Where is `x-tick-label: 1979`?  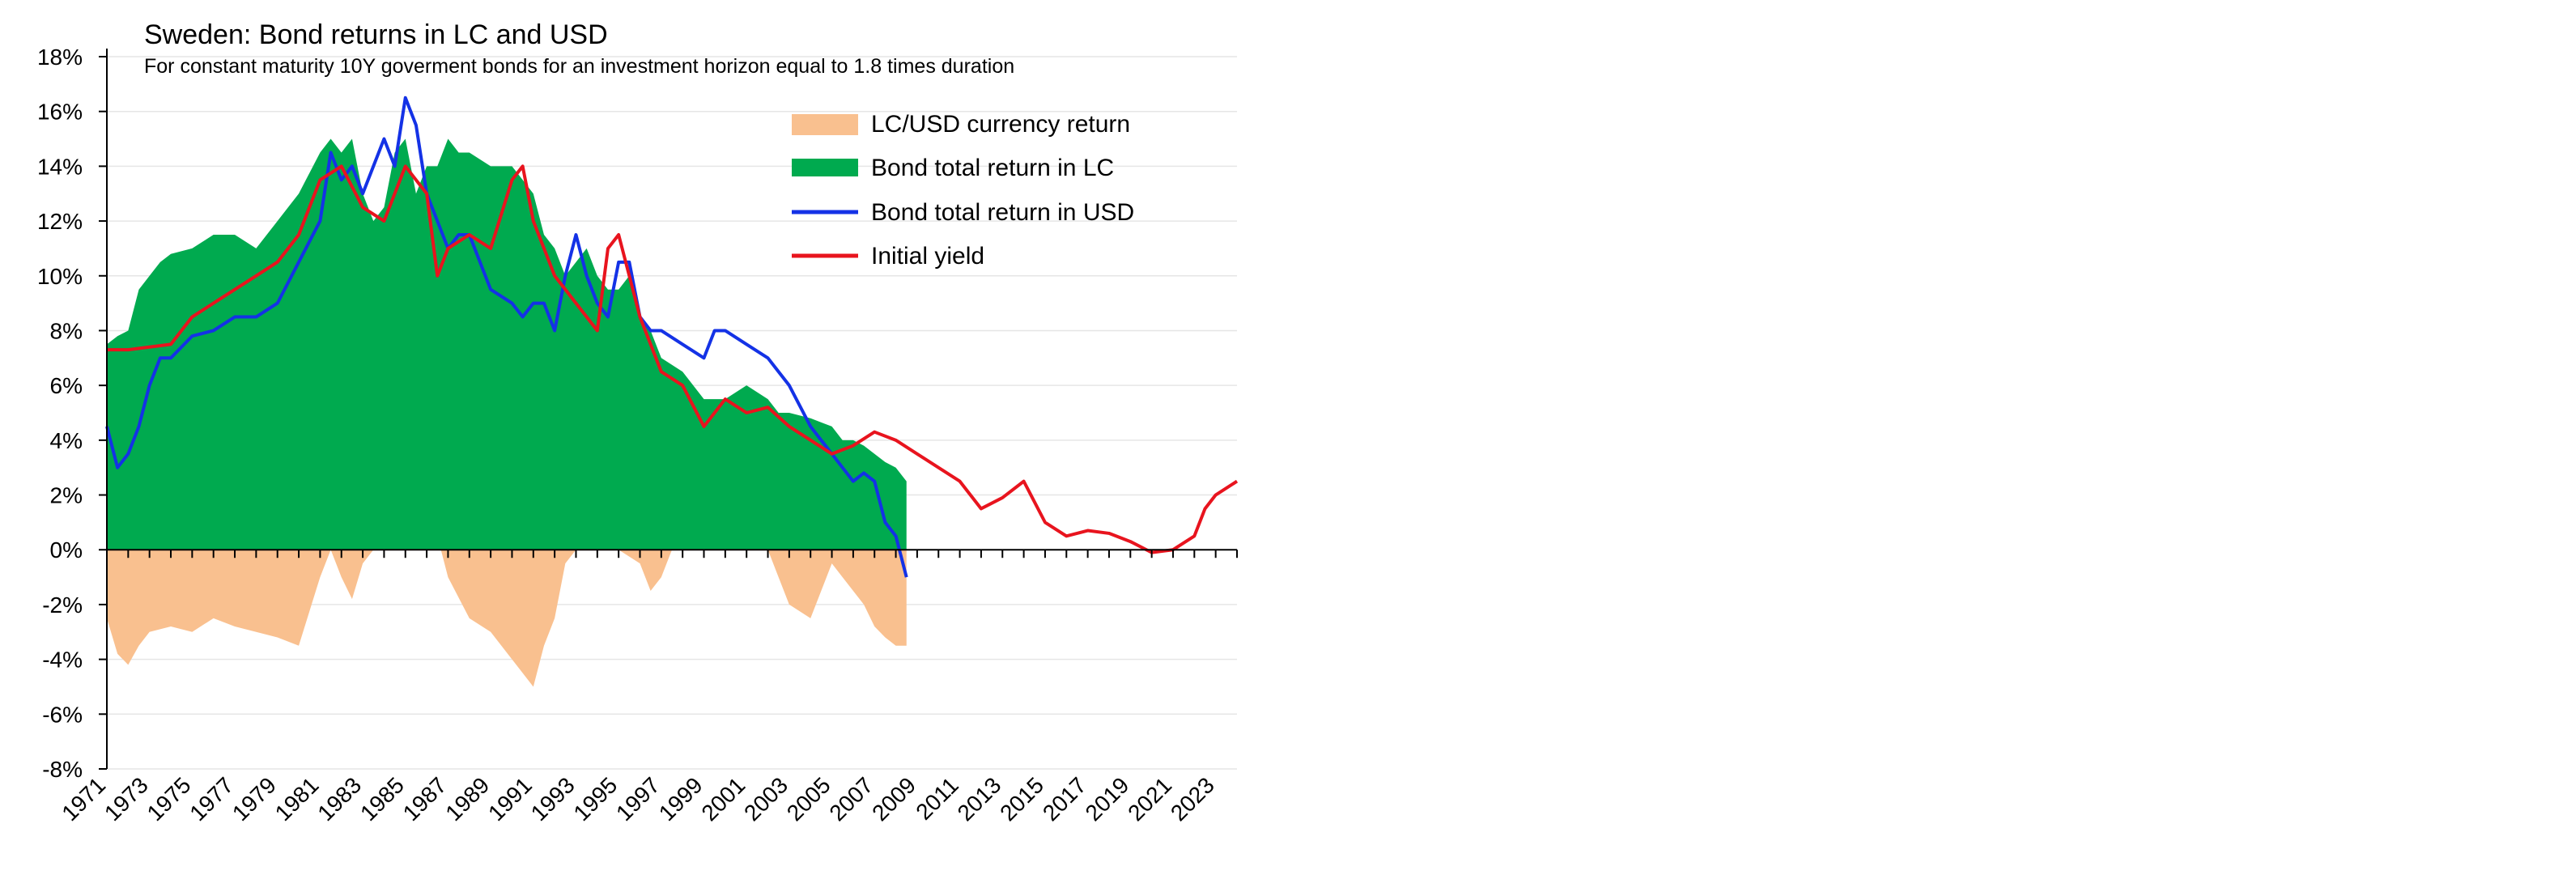 x-tick-label: 1979 is located at coordinates (254, 799).